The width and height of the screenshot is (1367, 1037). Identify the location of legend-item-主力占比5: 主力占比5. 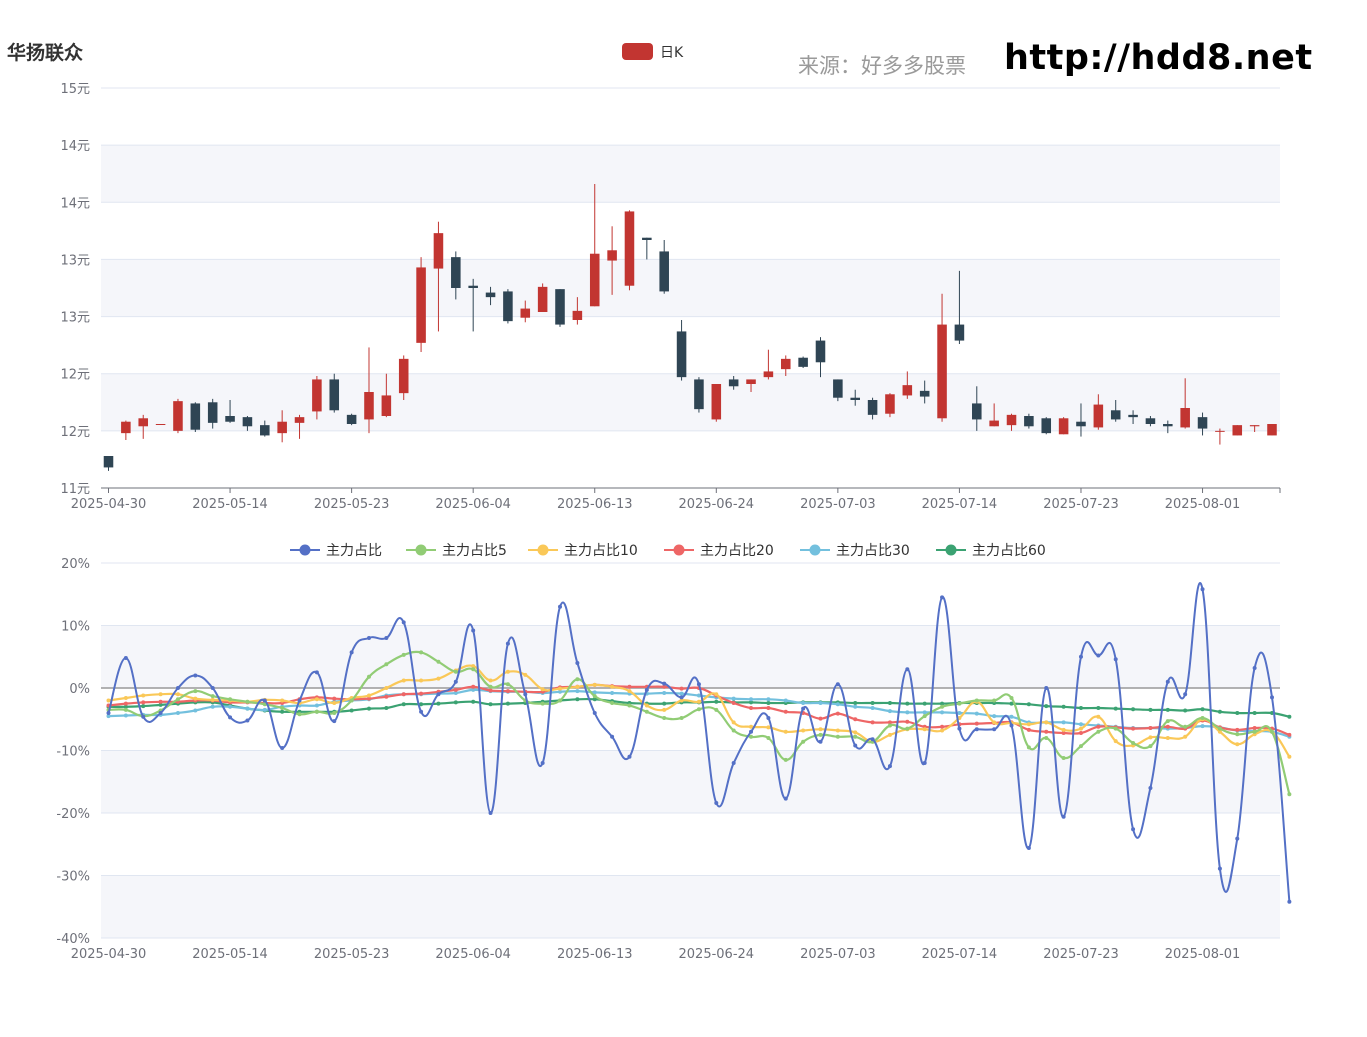
(456, 551).